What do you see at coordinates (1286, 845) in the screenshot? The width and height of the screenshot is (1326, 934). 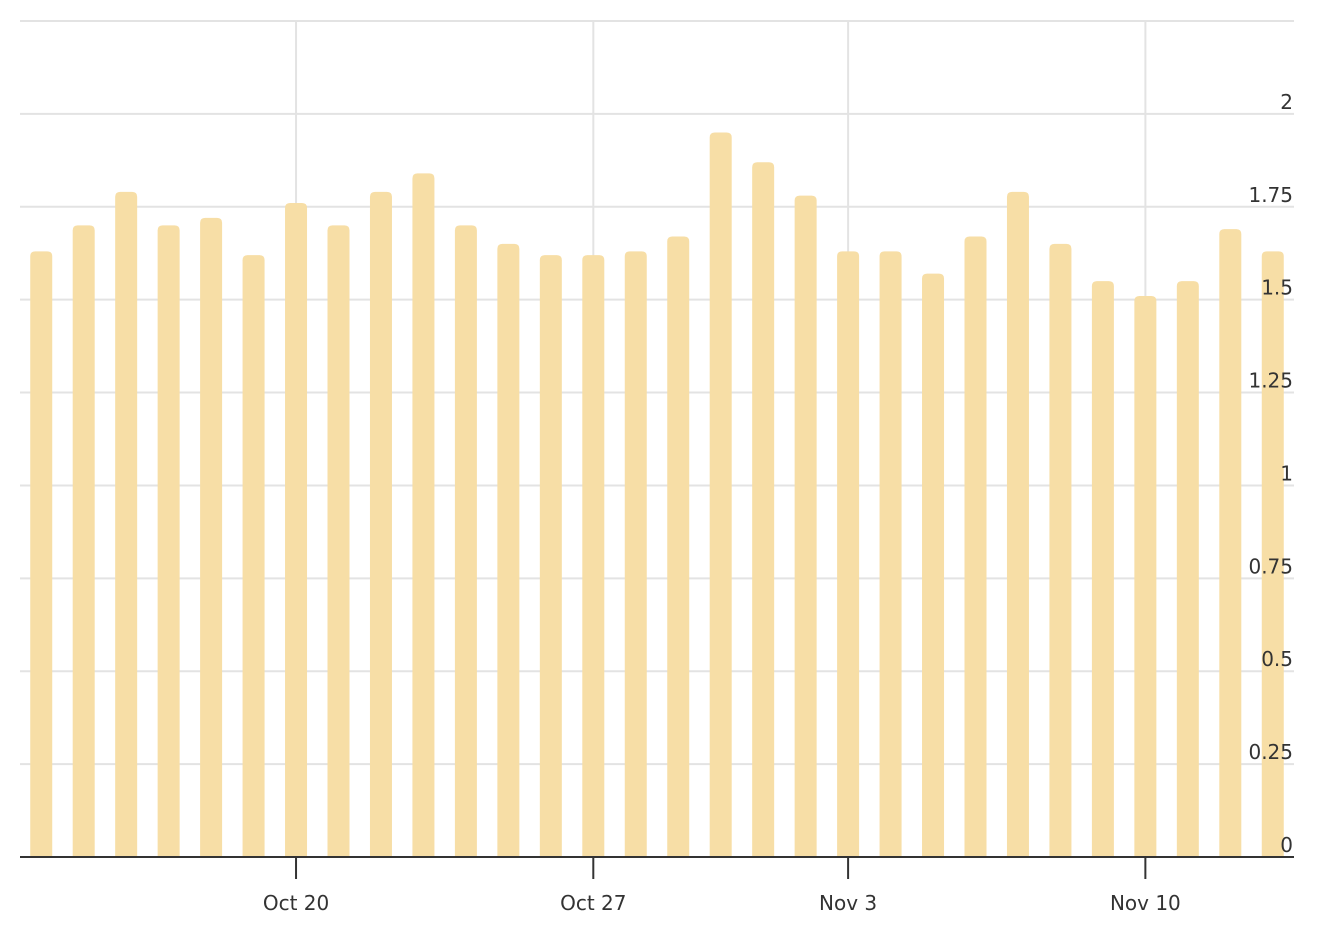 I see `y-tick-label: 0` at bounding box center [1286, 845].